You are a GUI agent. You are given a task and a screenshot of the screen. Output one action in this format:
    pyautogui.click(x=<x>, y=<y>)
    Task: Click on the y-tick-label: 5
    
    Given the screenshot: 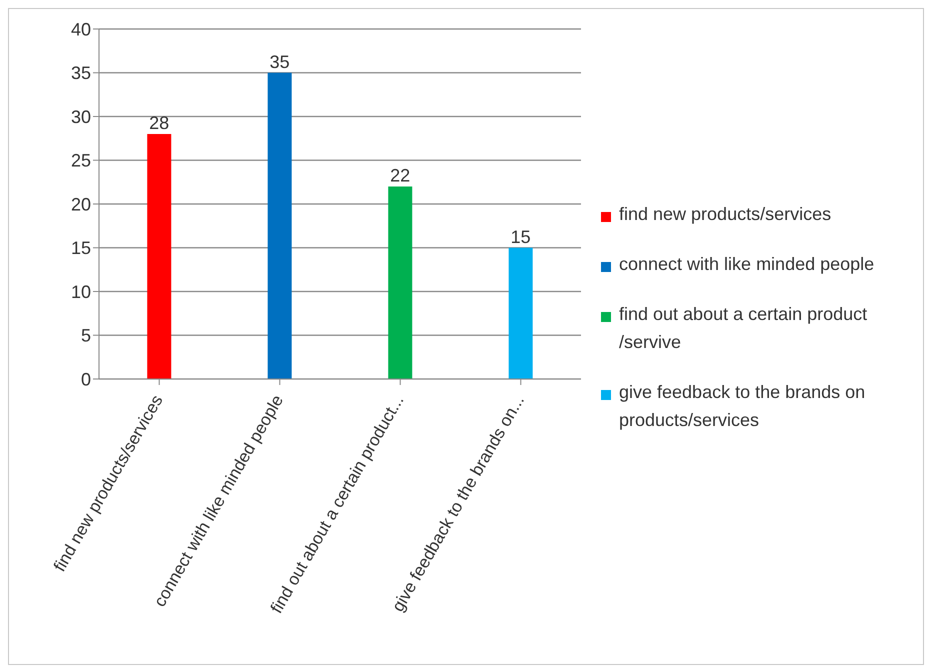 What is the action you would take?
    pyautogui.click(x=85, y=336)
    